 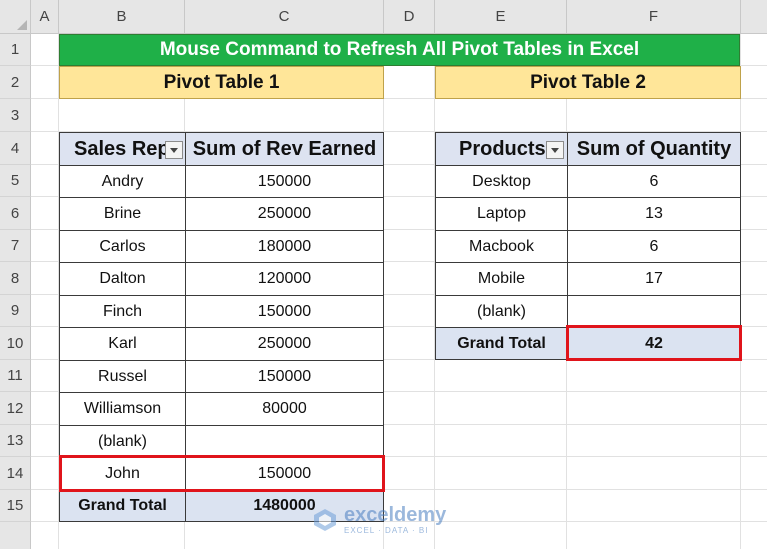 I want to click on exceldemy-watermark: exceldemy EXCEL · DATA · BI, so click(x=379, y=520).